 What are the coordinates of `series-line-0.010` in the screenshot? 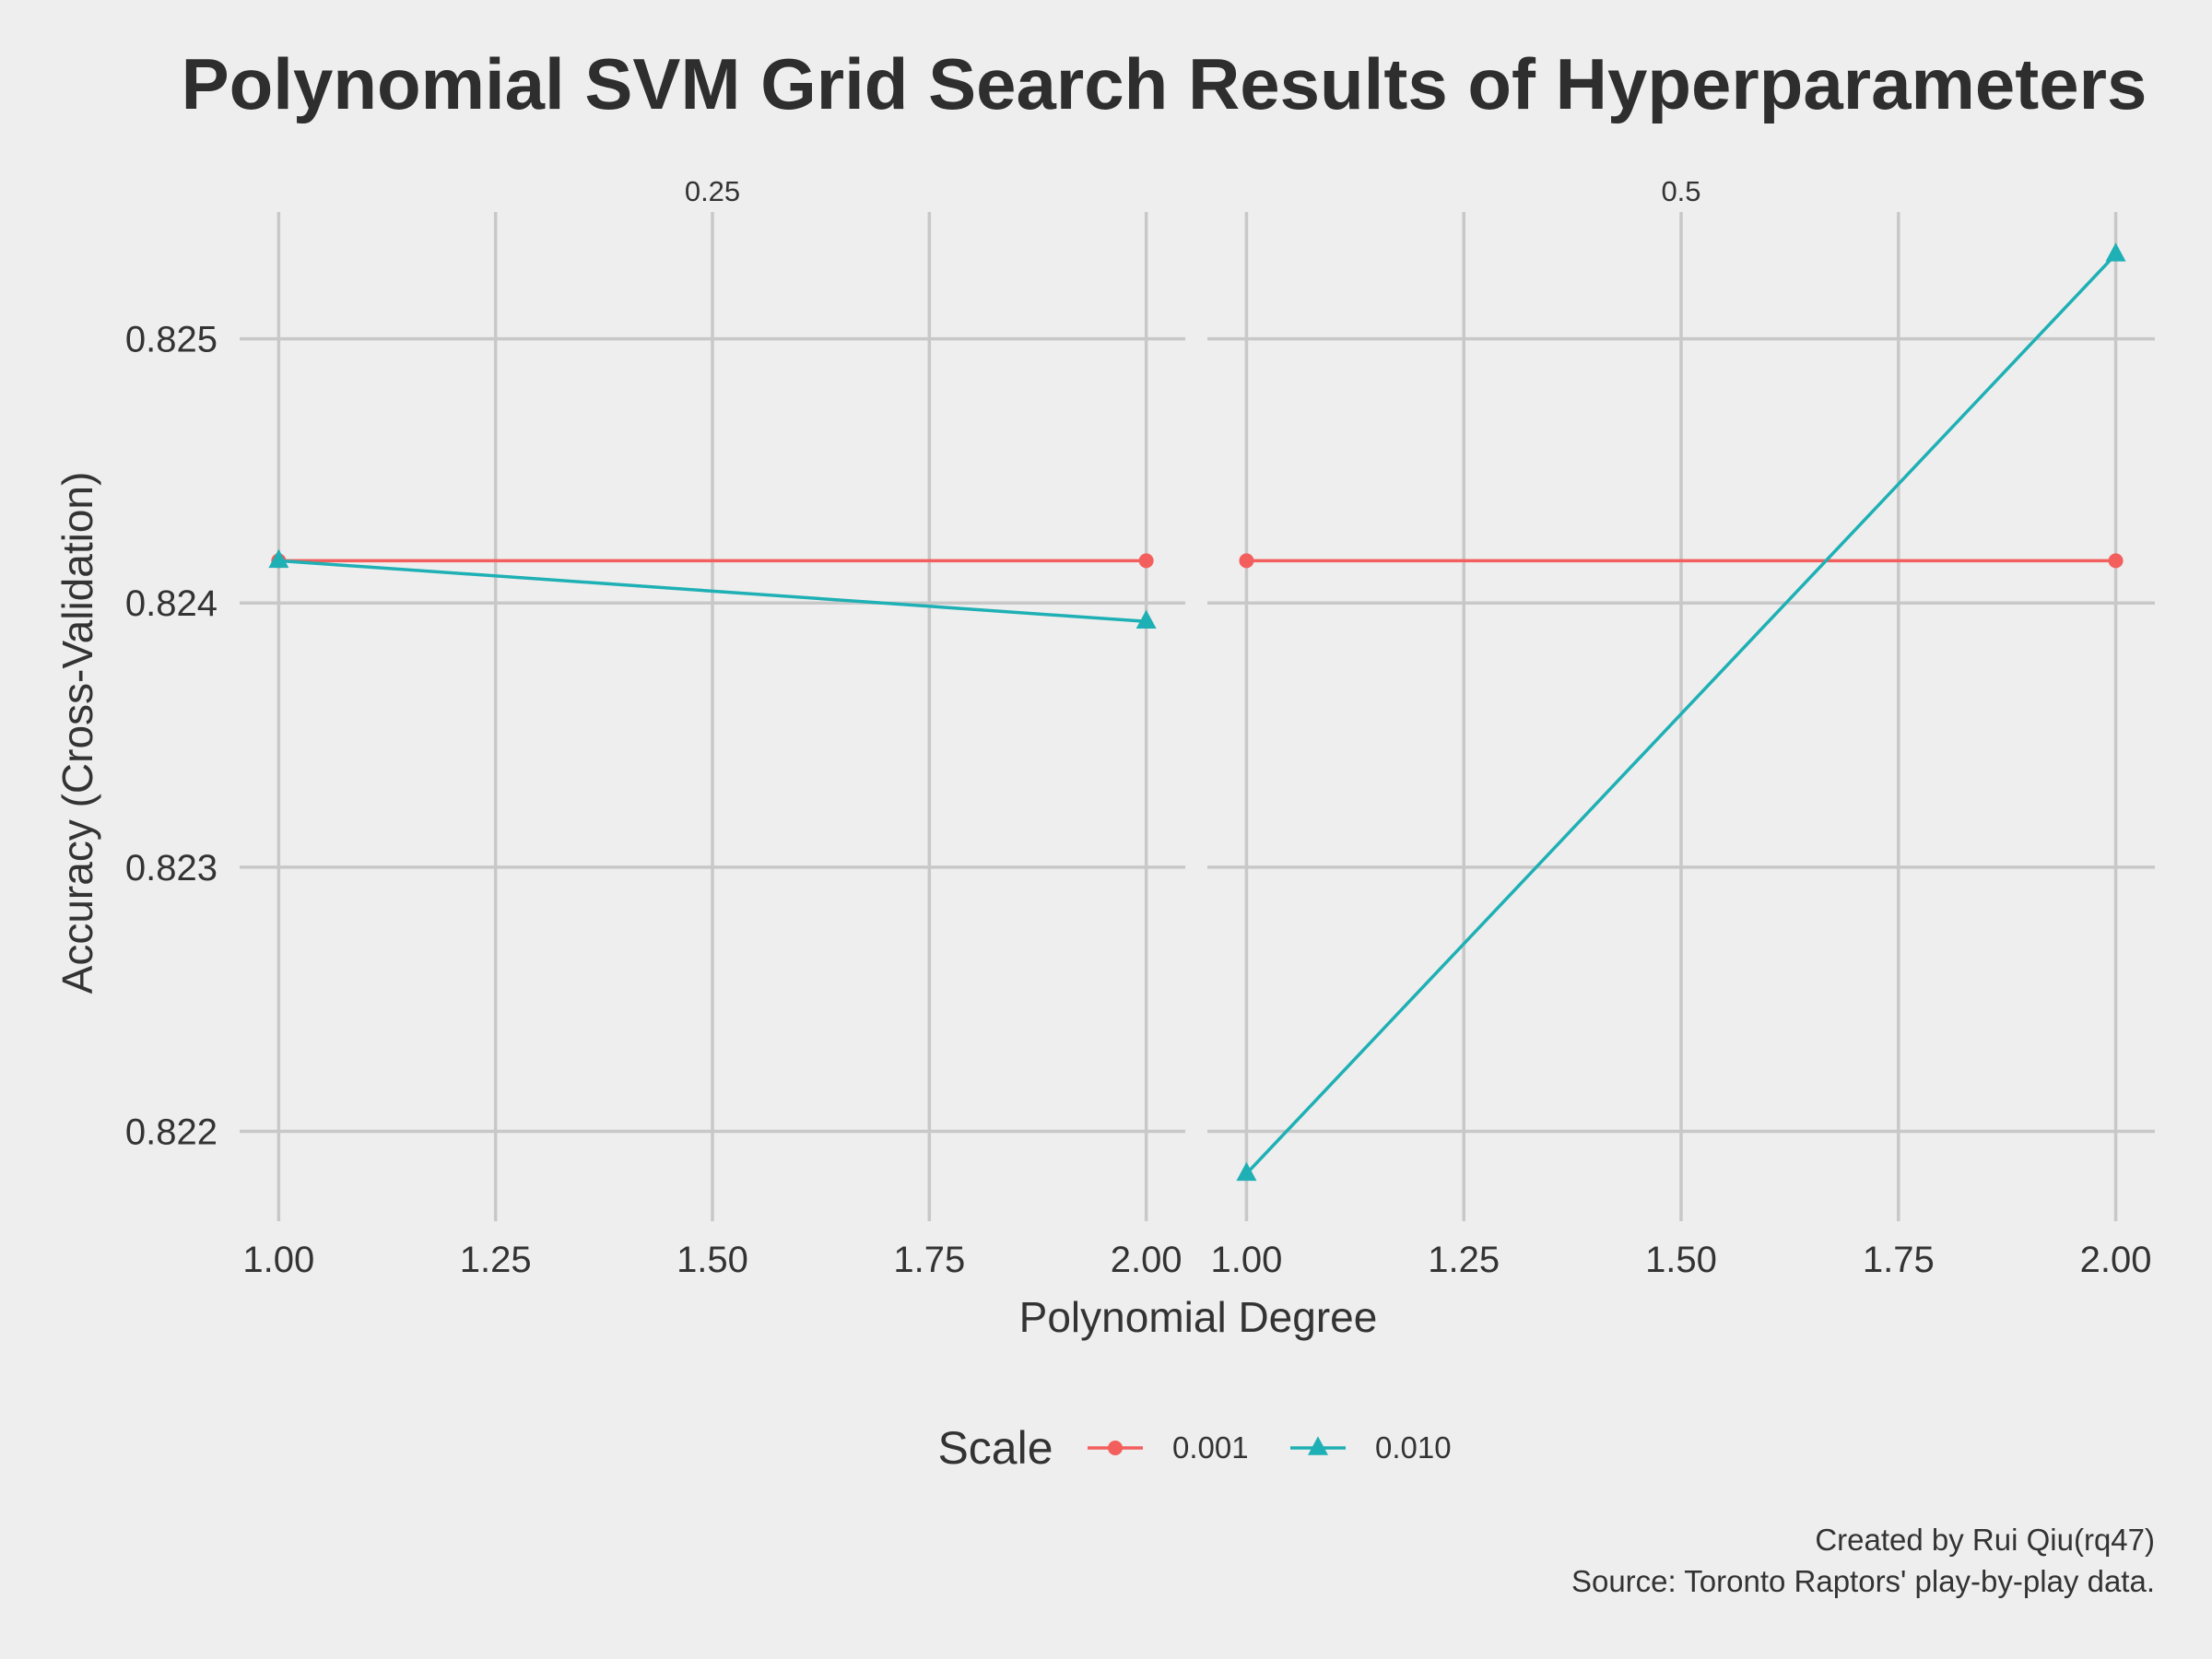 It's located at (712, 591).